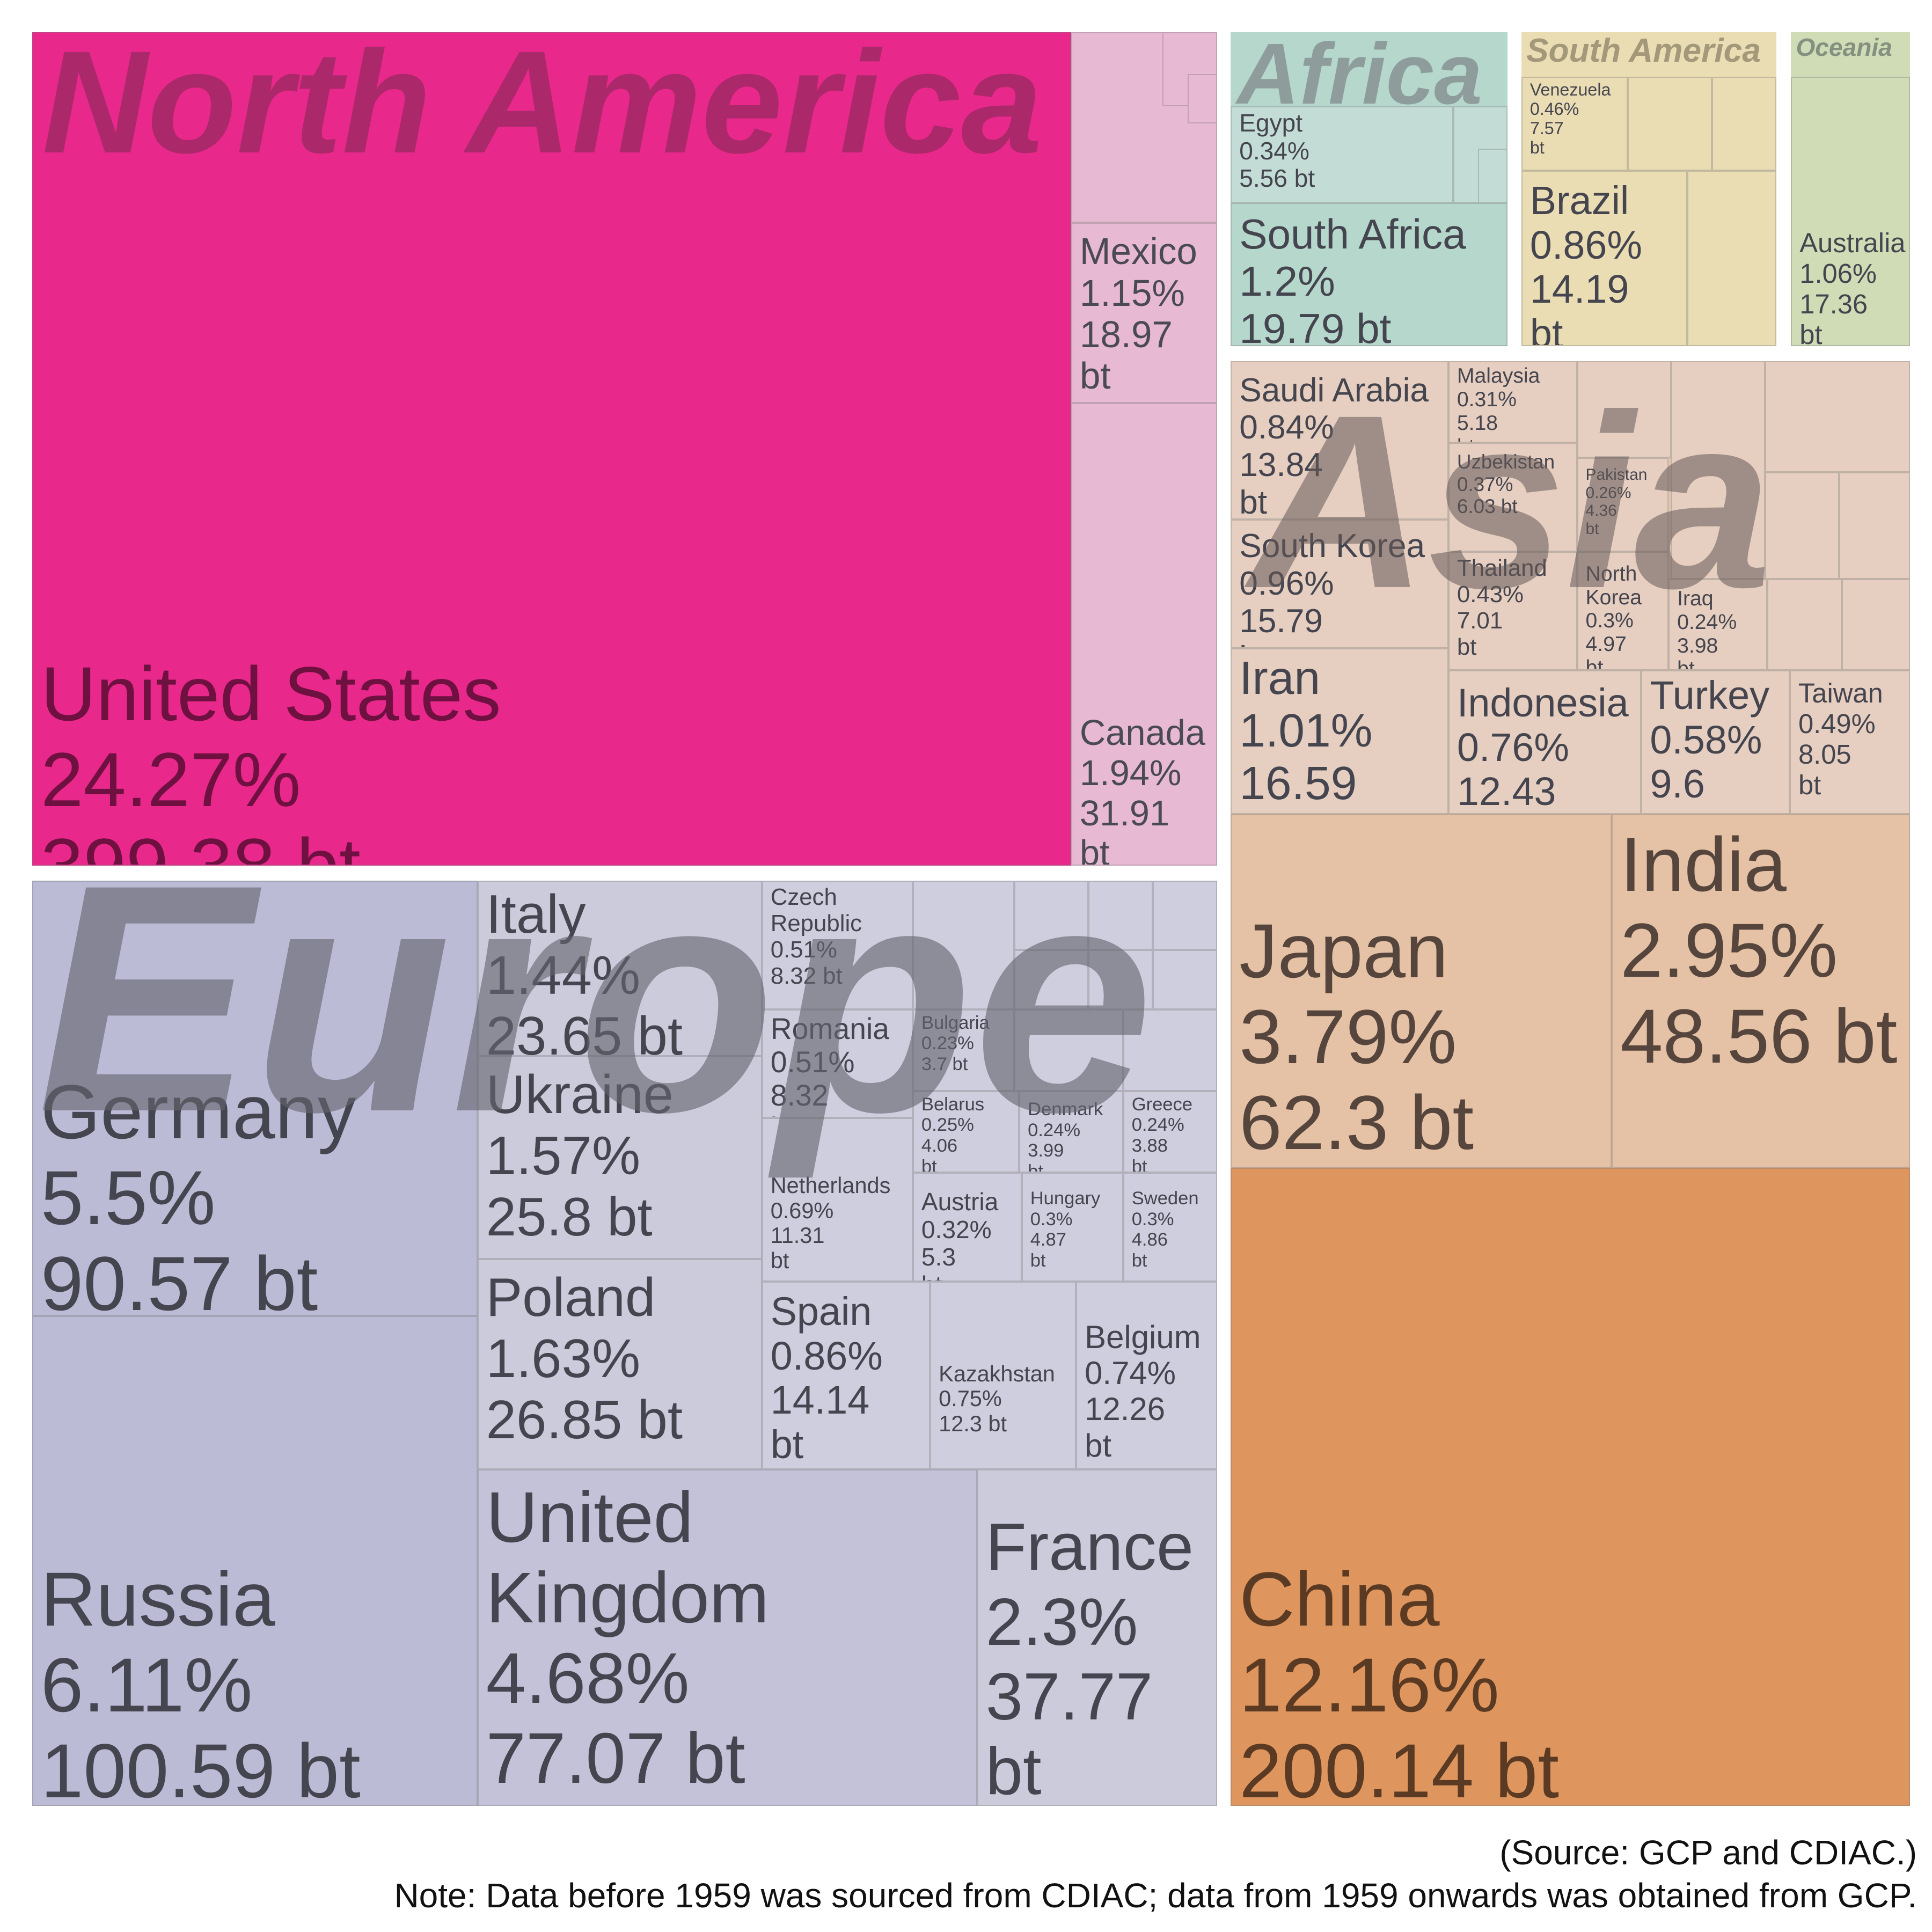 Image resolution: width=1932 pixels, height=1932 pixels. What do you see at coordinates (200, 1681) in the screenshot?
I see `tile-label-russia: Russia 6.11% 100.59 bt` at bounding box center [200, 1681].